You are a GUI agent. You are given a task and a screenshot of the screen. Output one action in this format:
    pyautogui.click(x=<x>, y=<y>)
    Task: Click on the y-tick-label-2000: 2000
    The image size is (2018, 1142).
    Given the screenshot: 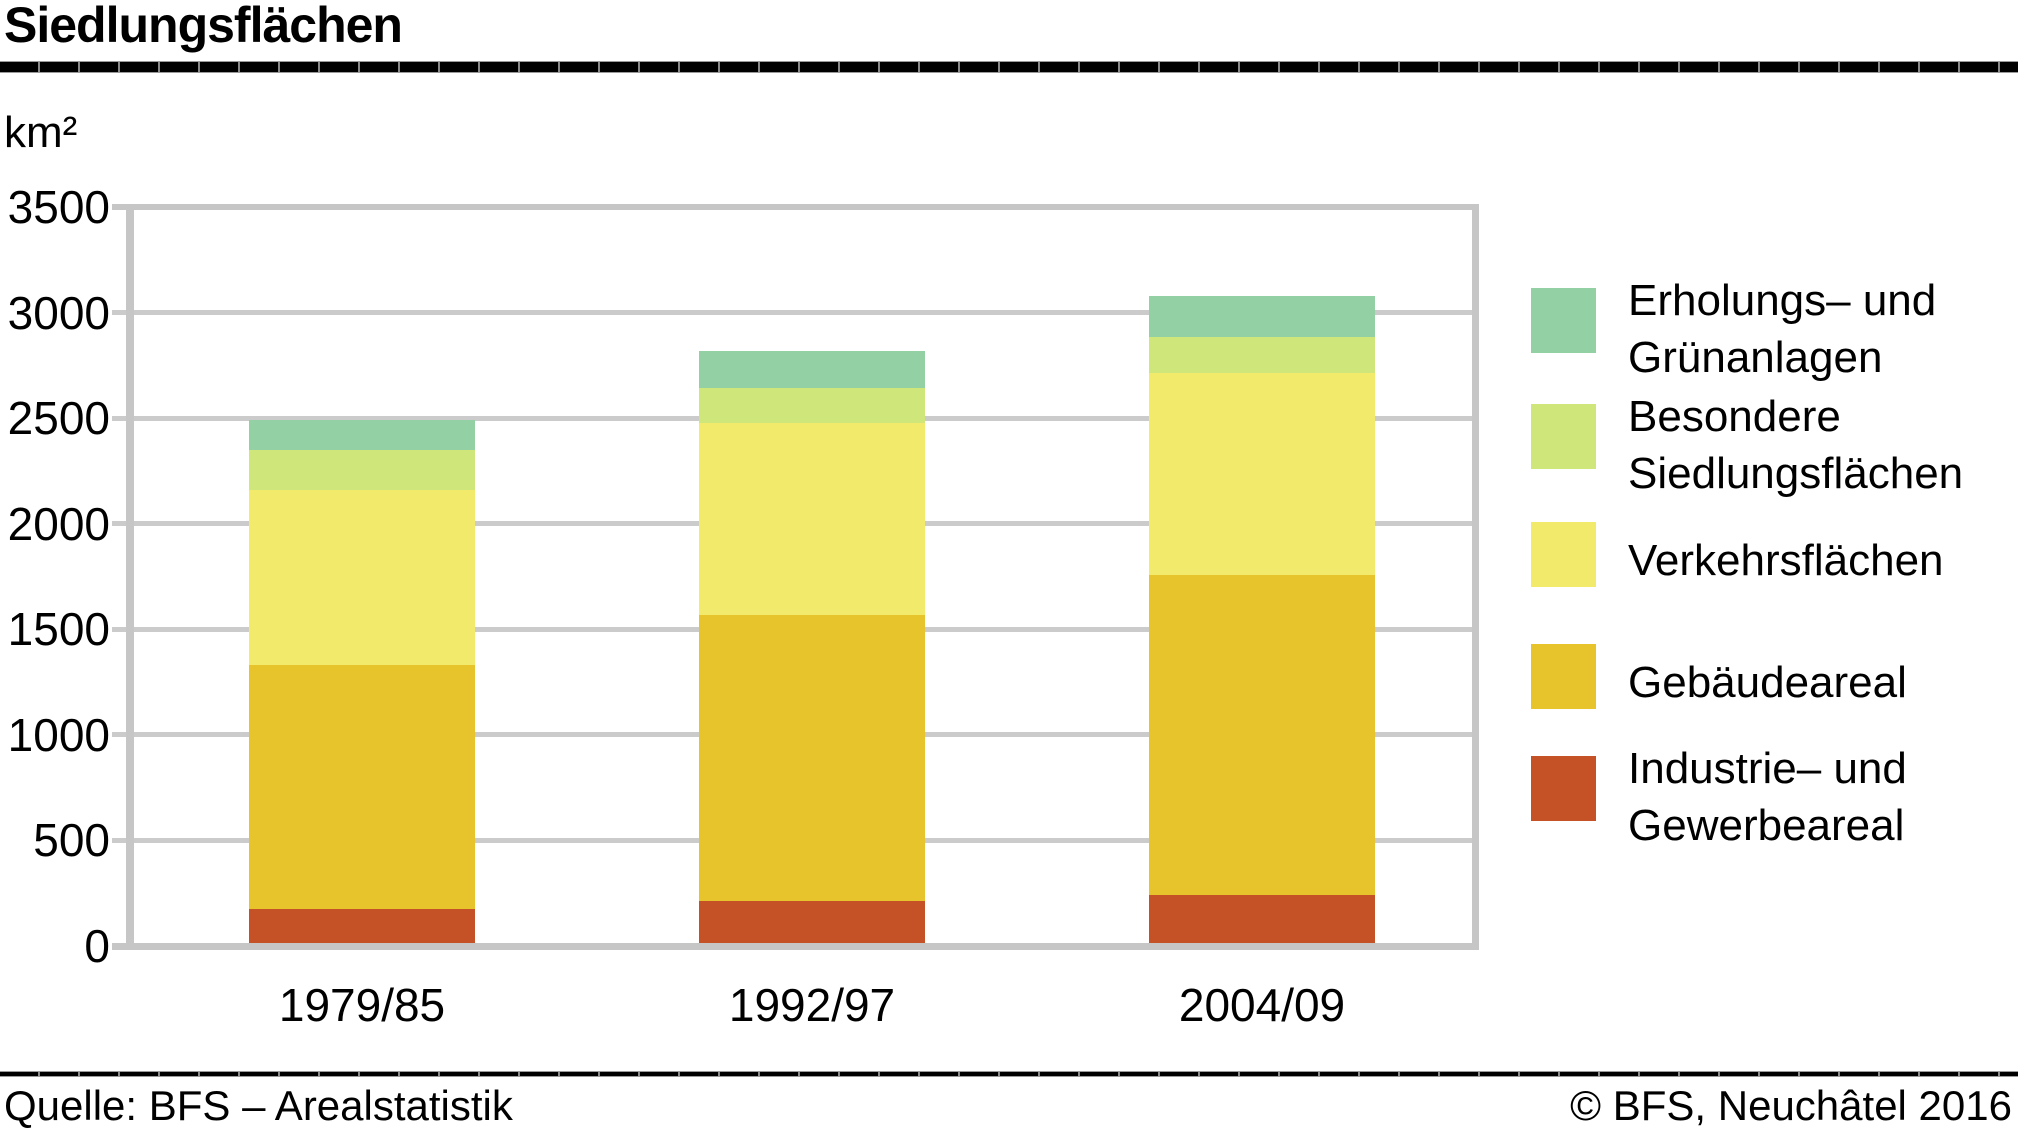 What is the action you would take?
    pyautogui.click(x=58, y=524)
    